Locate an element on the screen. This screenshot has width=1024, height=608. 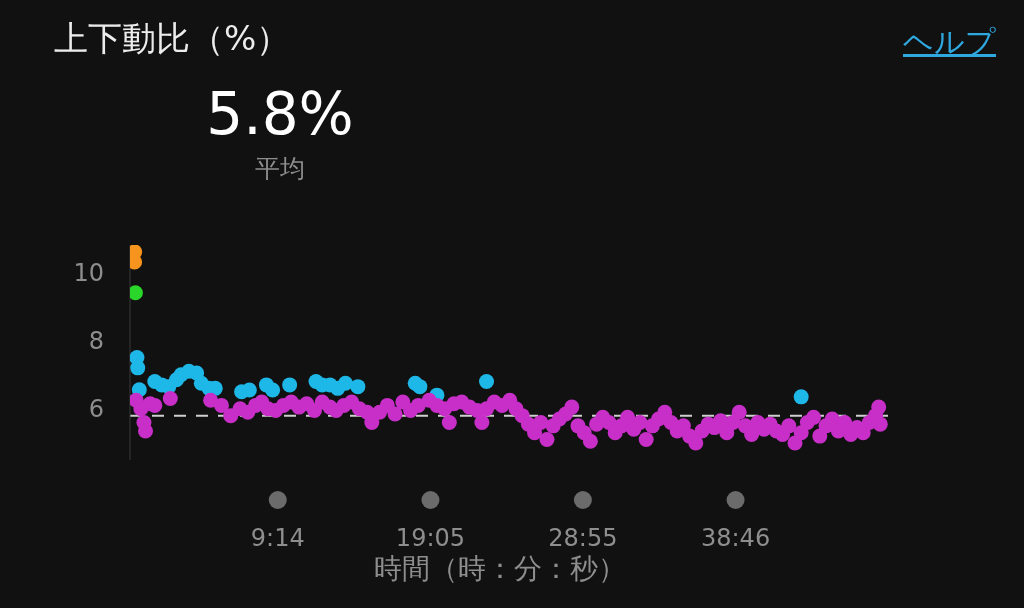
x-tick-label: 19:05 is located at coordinates (430, 538).